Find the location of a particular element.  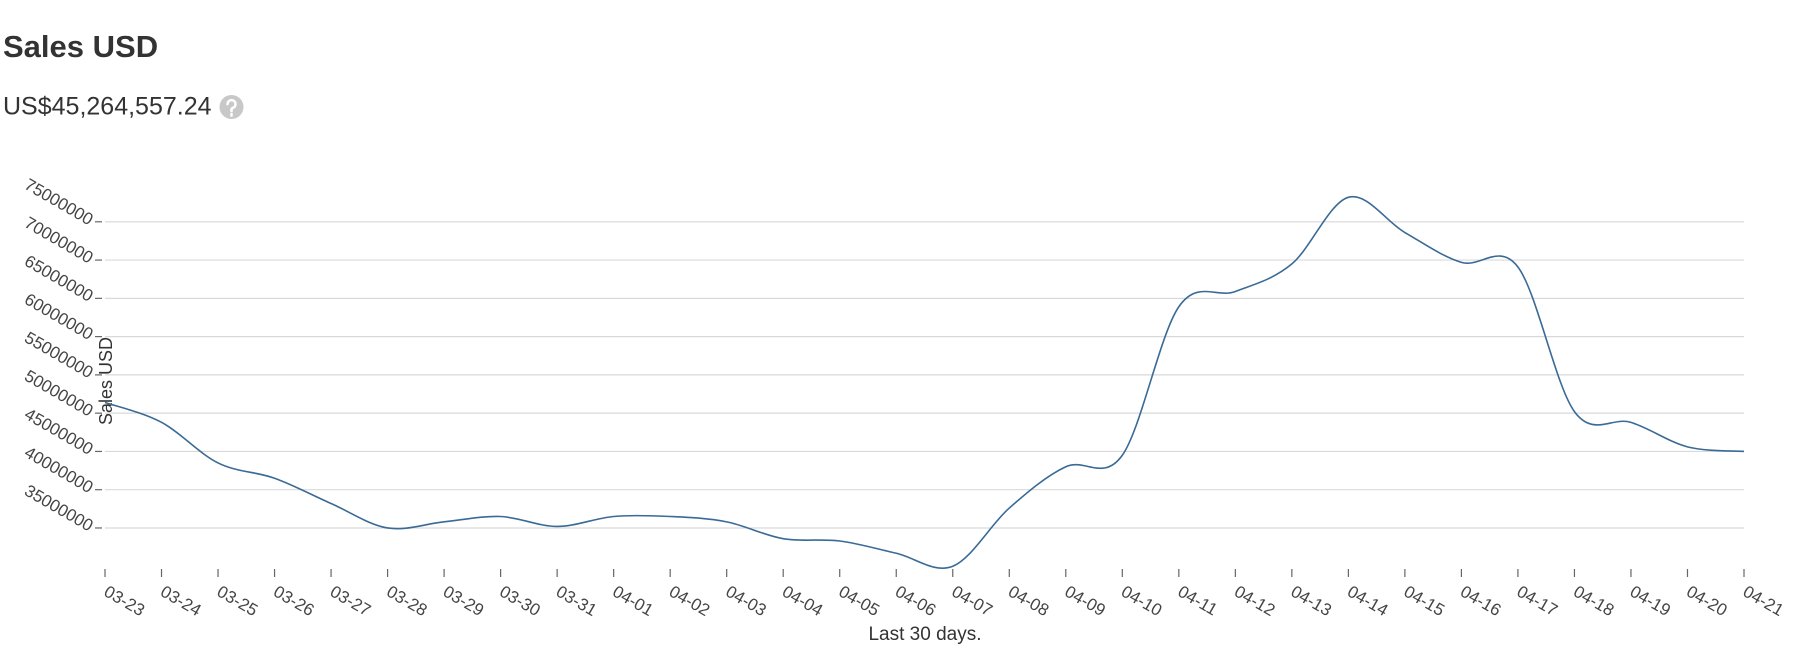

x-tick-label: 03-28 is located at coordinates (406, 601).